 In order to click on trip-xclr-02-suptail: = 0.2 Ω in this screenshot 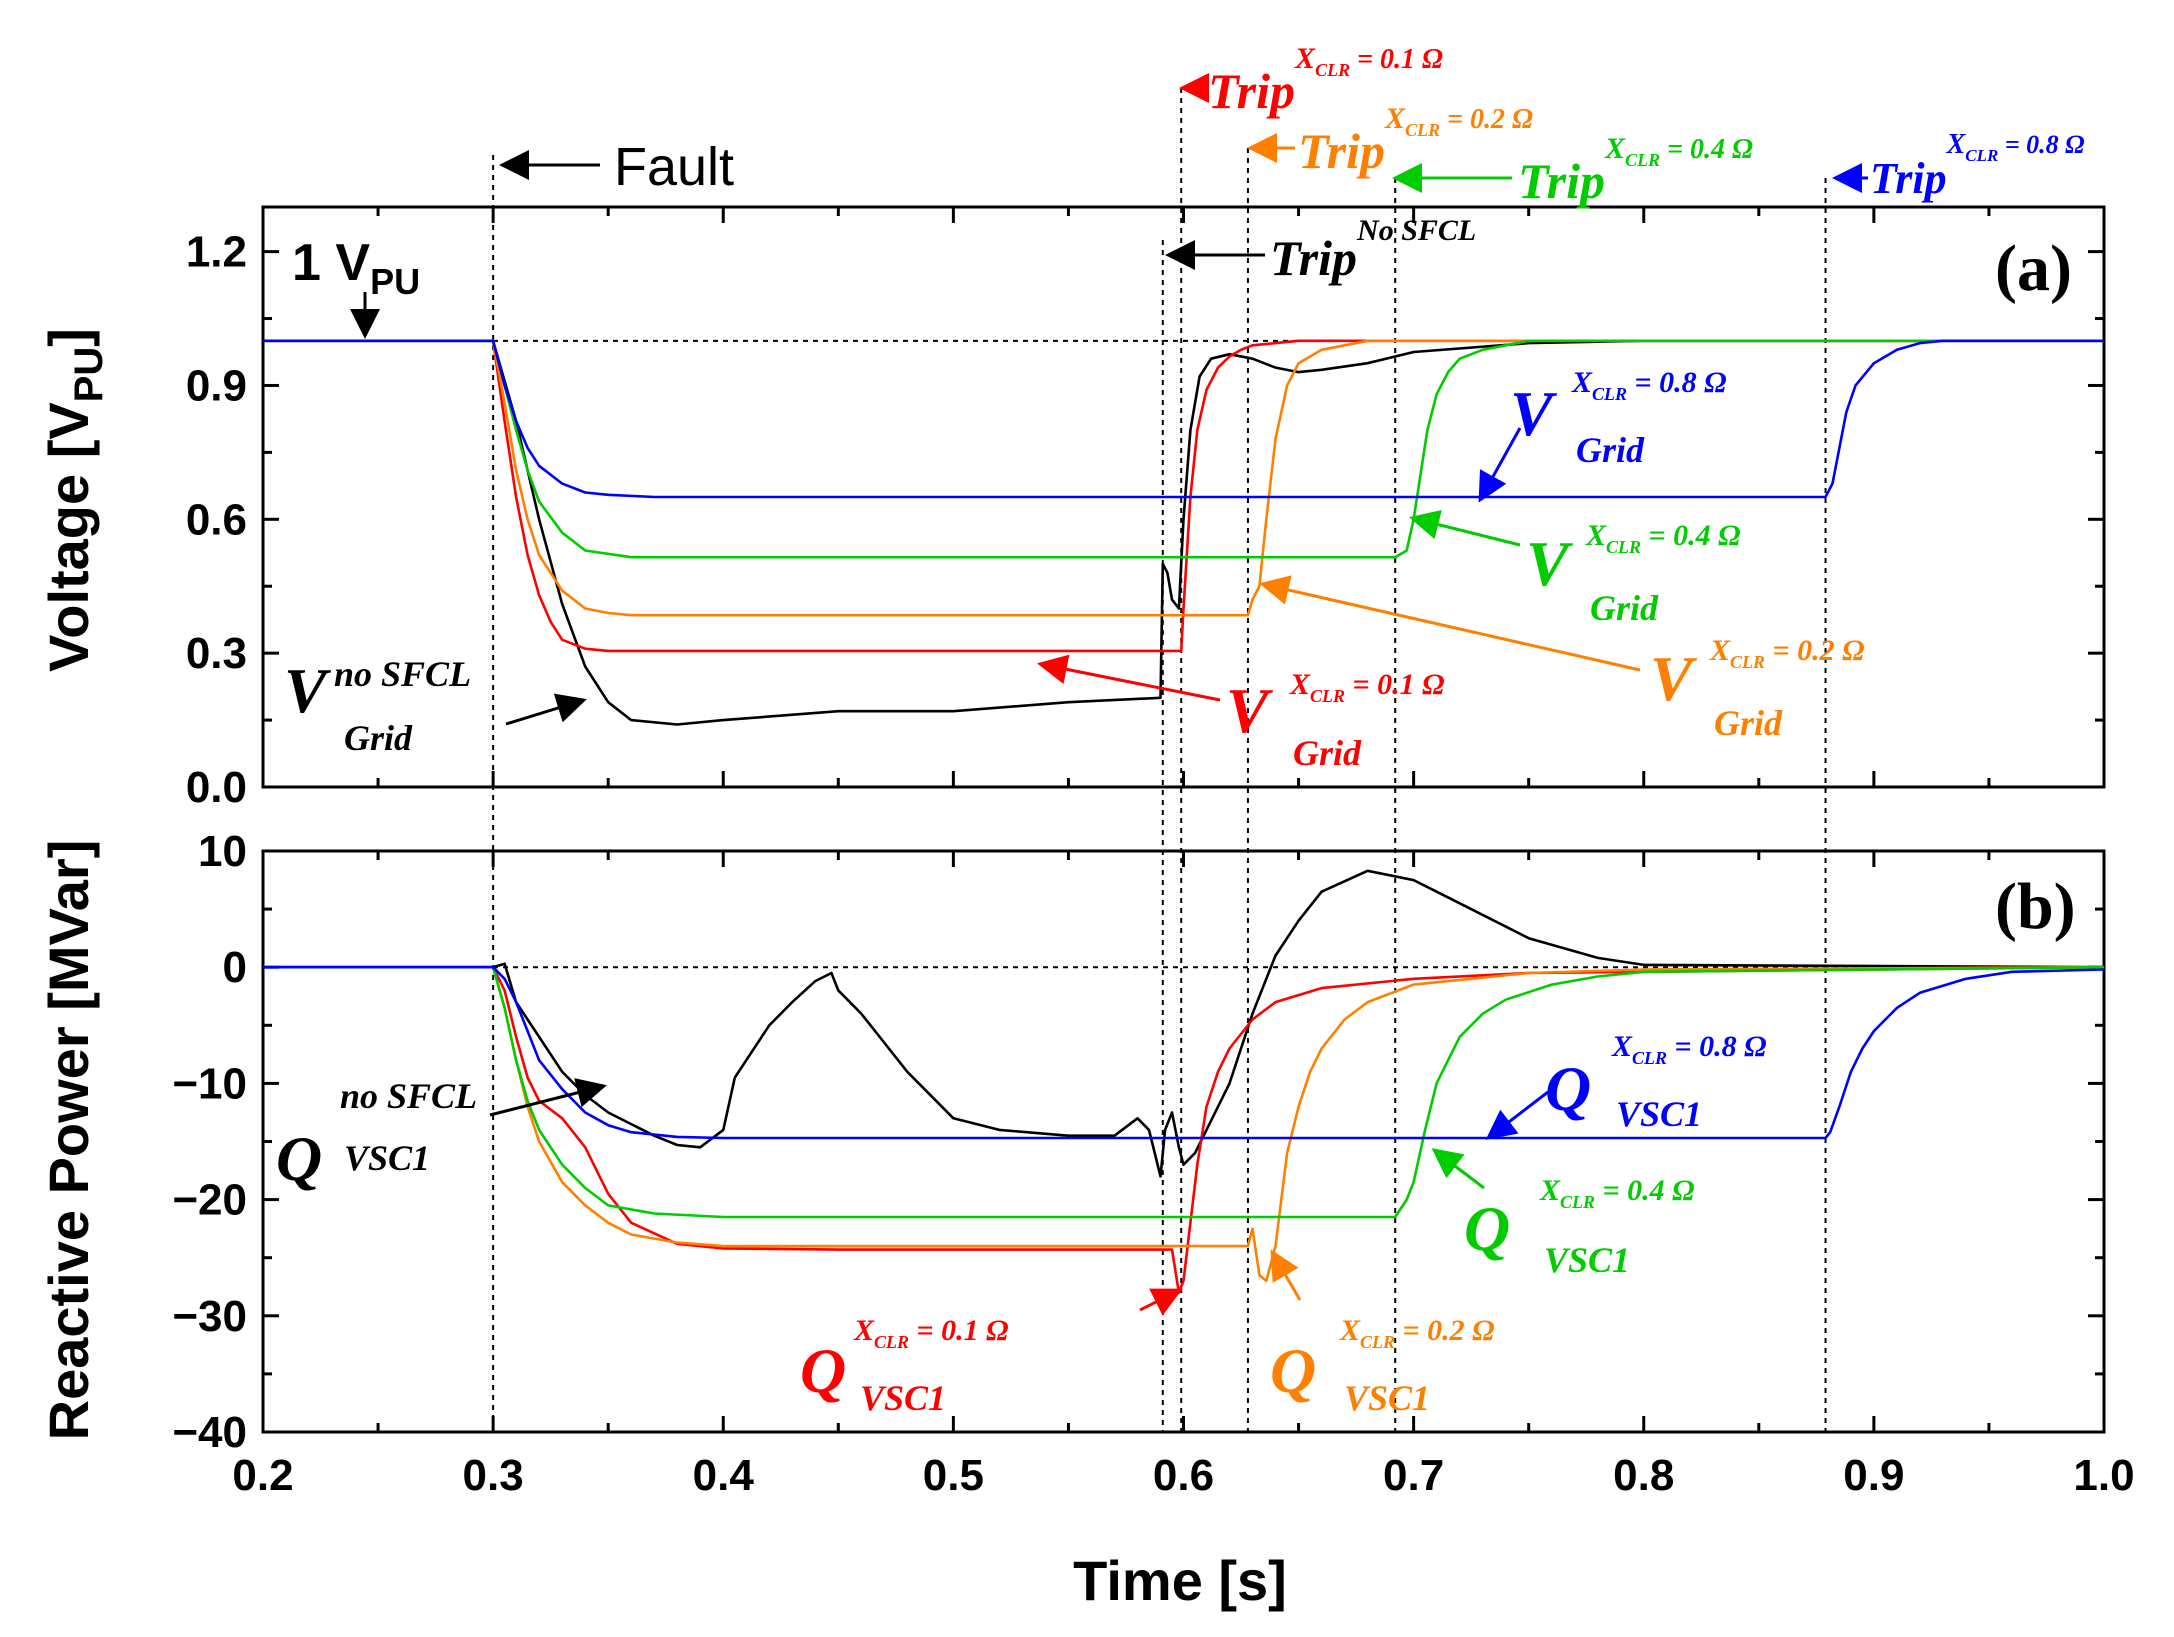, I will do `click(1486, 119)`.